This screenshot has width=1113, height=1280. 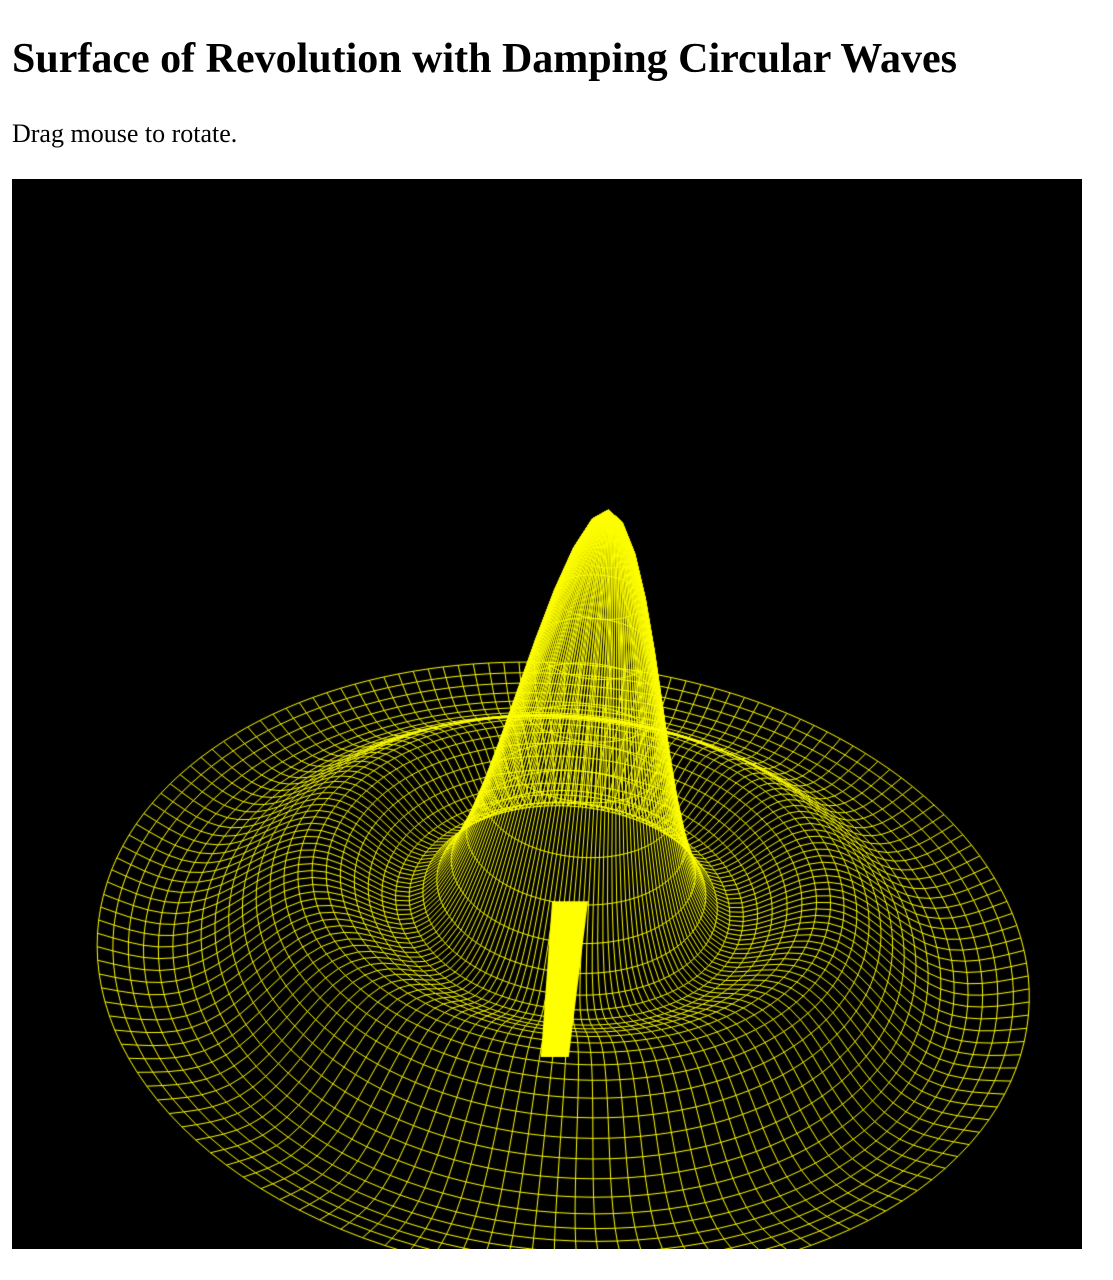 I want to click on instructions-text: Drag mouse to rotate., so click(x=125, y=133).